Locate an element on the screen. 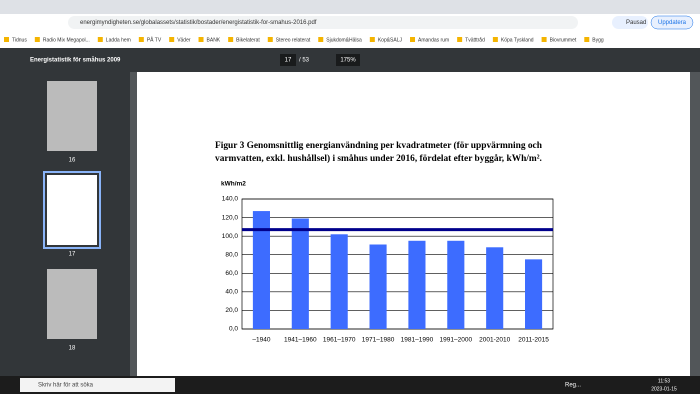 The image size is (700, 394). profile: Pausad is located at coordinates (636, 23).